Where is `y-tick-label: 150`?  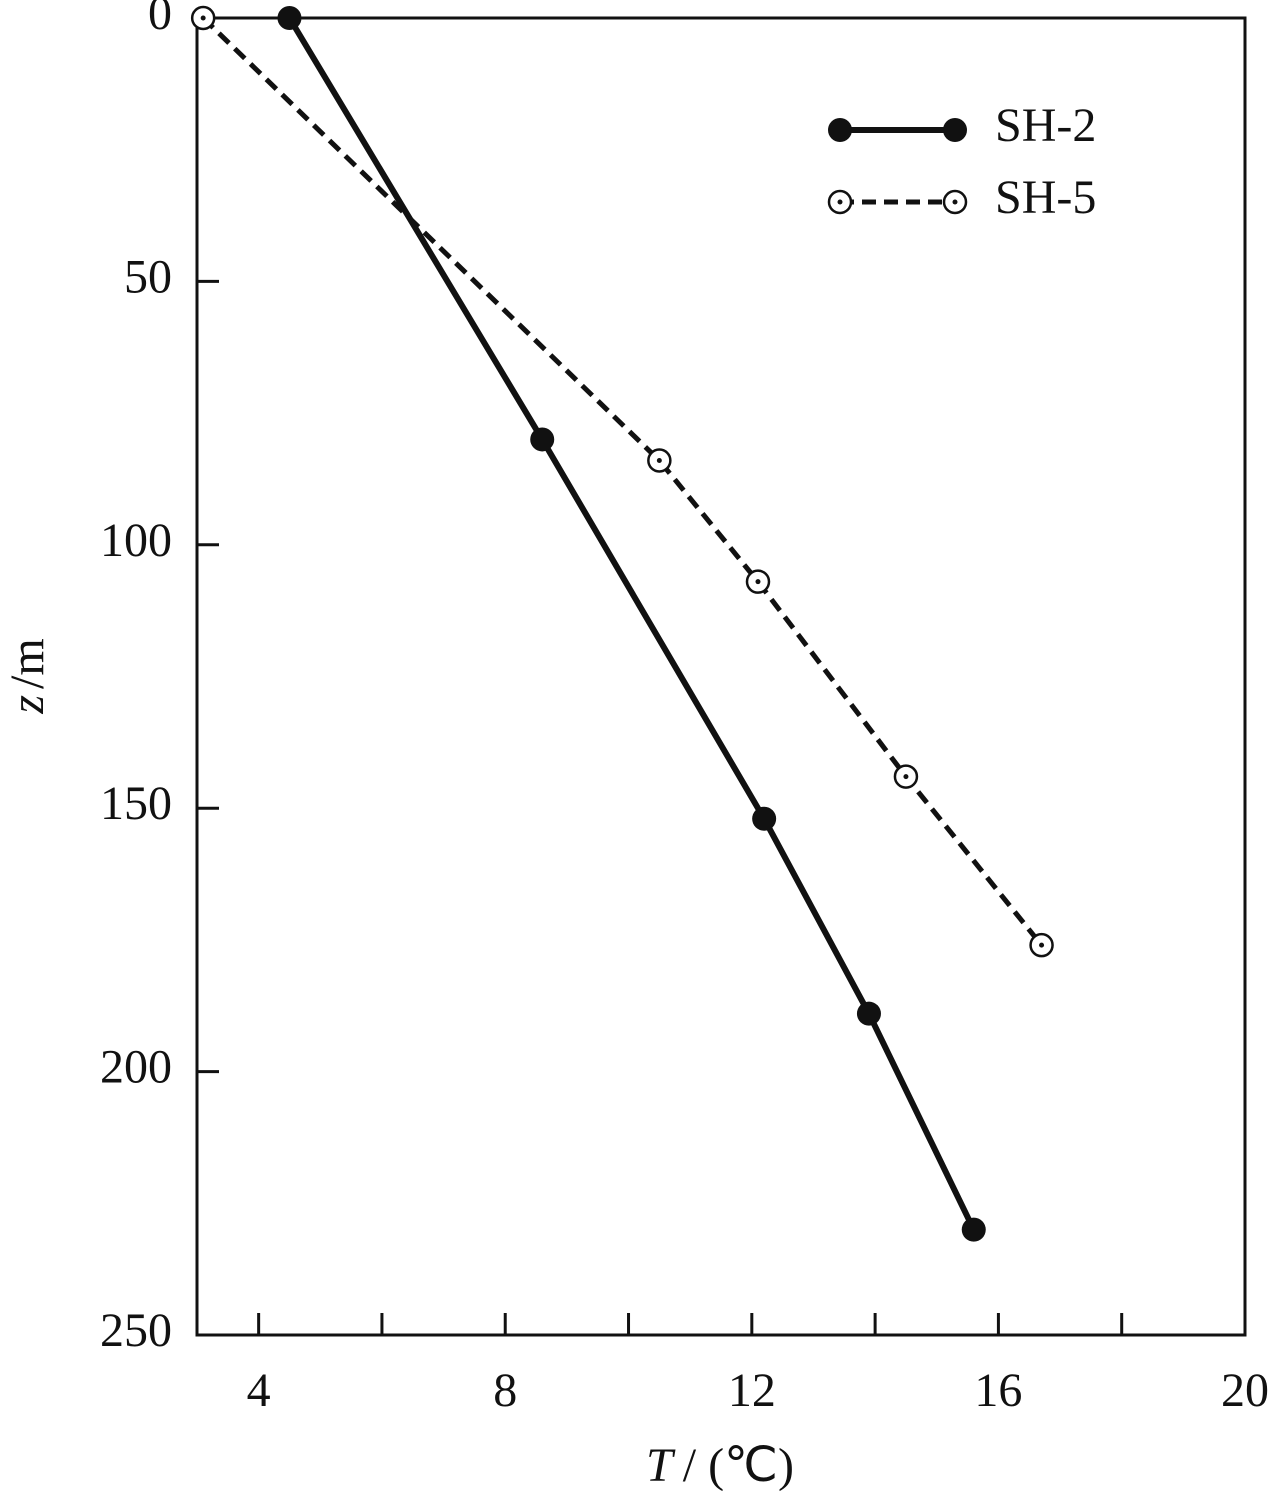
y-tick-label: 150 is located at coordinates (136, 803).